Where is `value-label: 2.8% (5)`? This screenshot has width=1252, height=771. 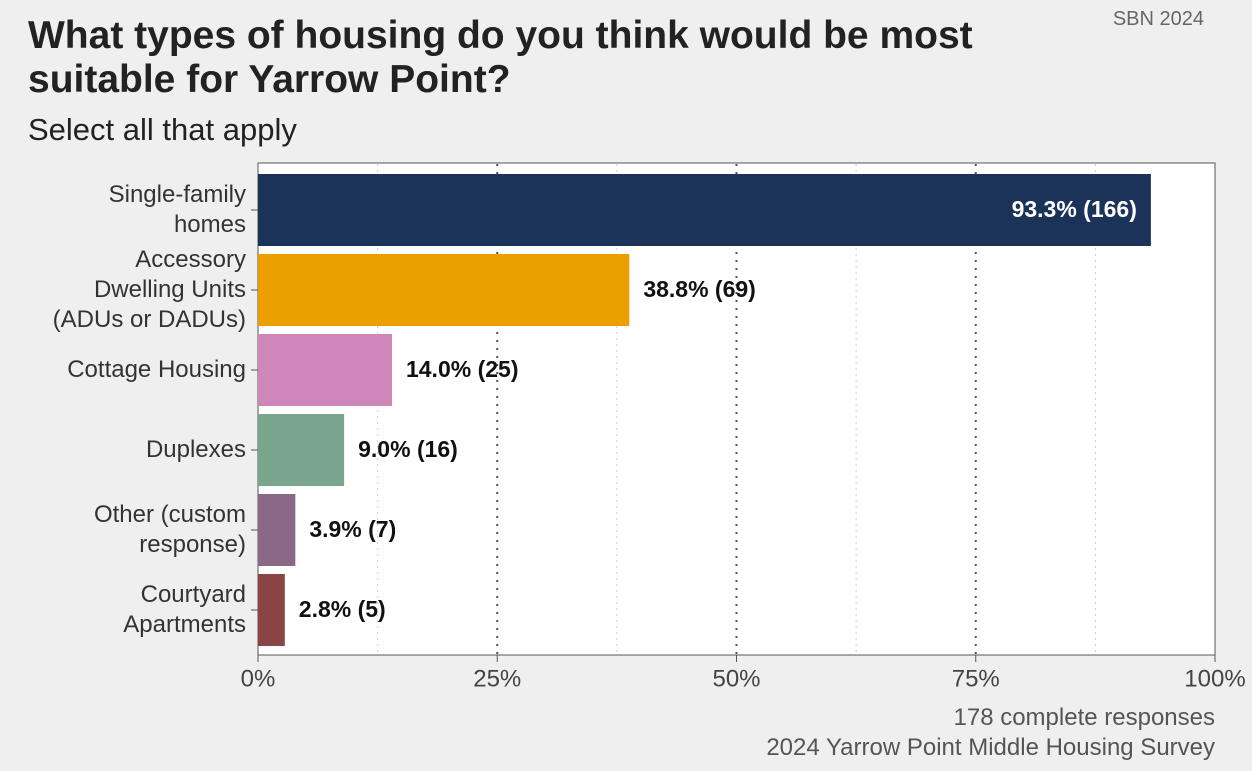 value-label: 2.8% (5) is located at coordinates (342, 609).